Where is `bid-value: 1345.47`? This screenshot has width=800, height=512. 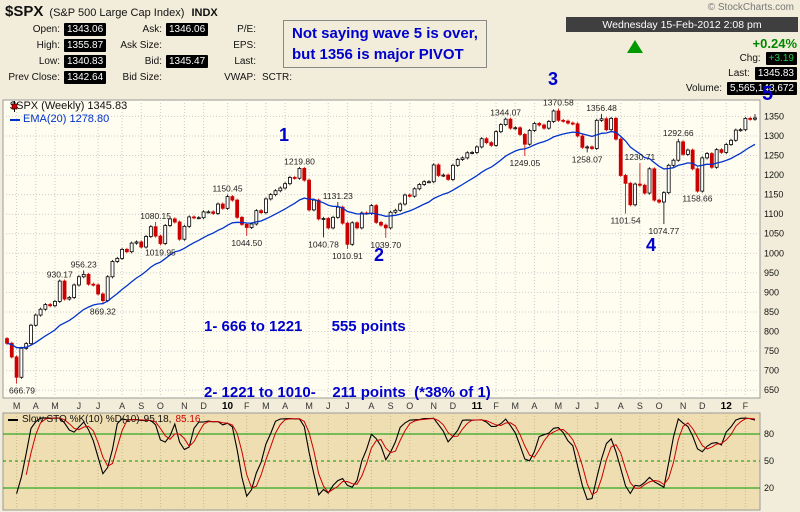 bid-value: 1345.47 is located at coordinates (187, 61).